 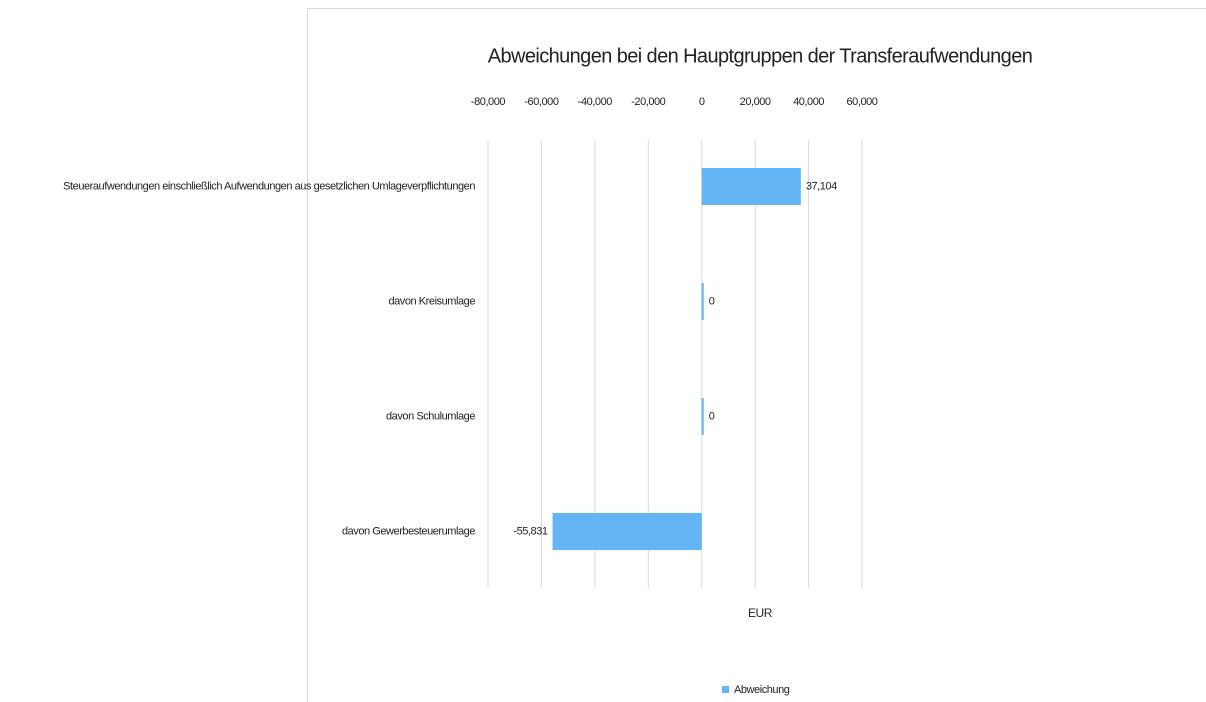 What do you see at coordinates (821, 186) in the screenshot?
I see `data-label: 37,104` at bounding box center [821, 186].